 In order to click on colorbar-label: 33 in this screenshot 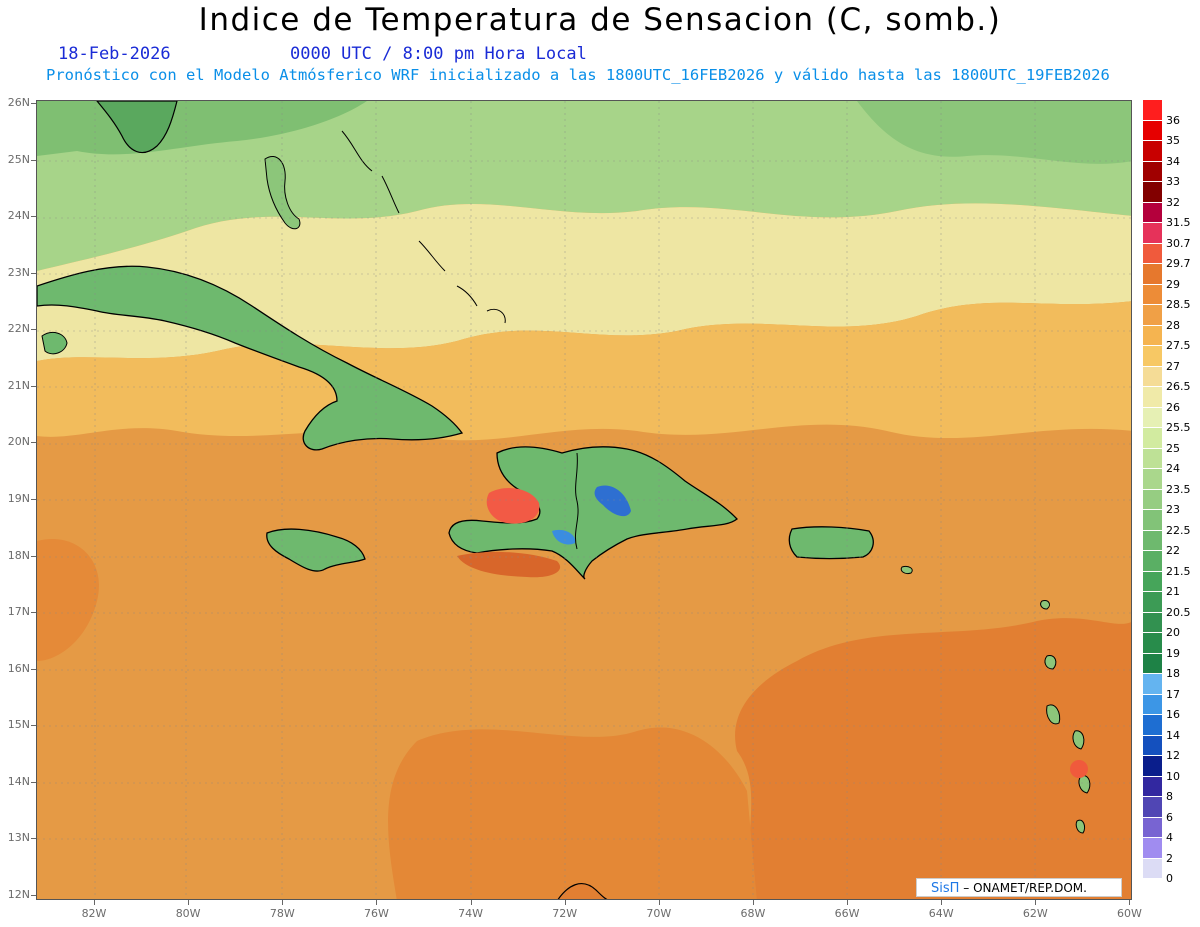, I will do `click(1173, 182)`.